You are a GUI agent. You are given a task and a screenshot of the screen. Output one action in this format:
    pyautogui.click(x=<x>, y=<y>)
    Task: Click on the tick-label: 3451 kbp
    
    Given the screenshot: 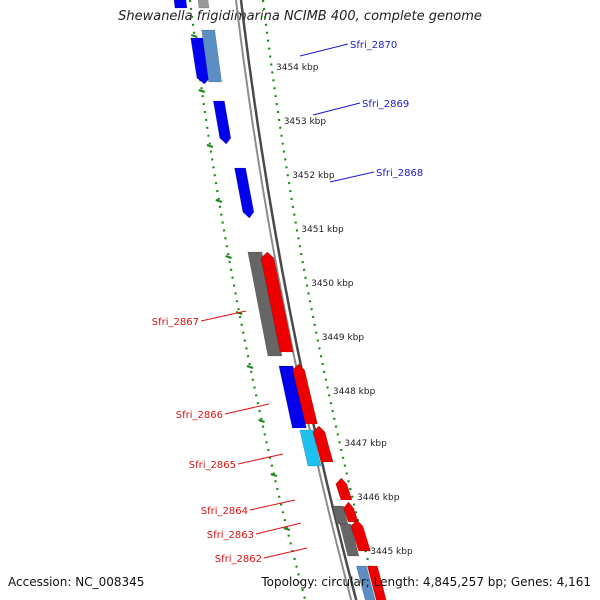 What is the action you would take?
    pyautogui.click(x=322, y=230)
    